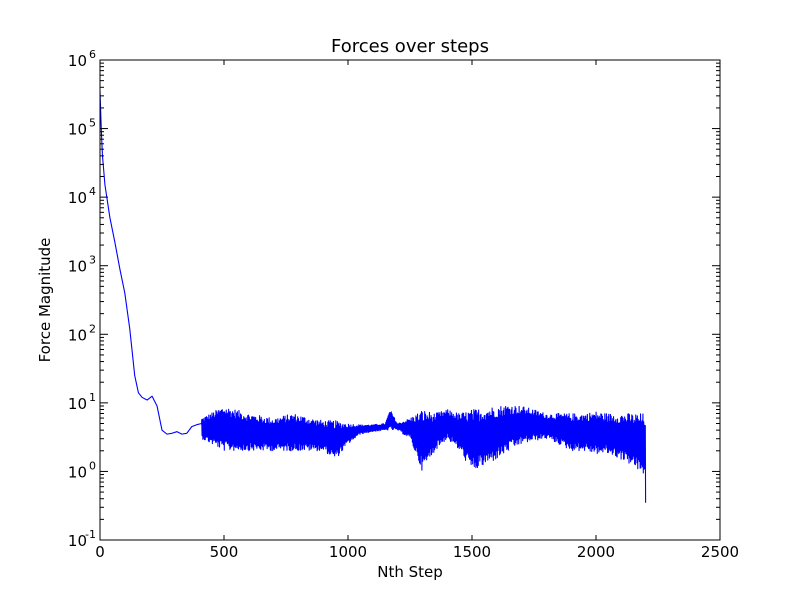  What do you see at coordinates (92, 397) in the screenshot?
I see `y-tick-exponent: 1` at bounding box center [92, 397].